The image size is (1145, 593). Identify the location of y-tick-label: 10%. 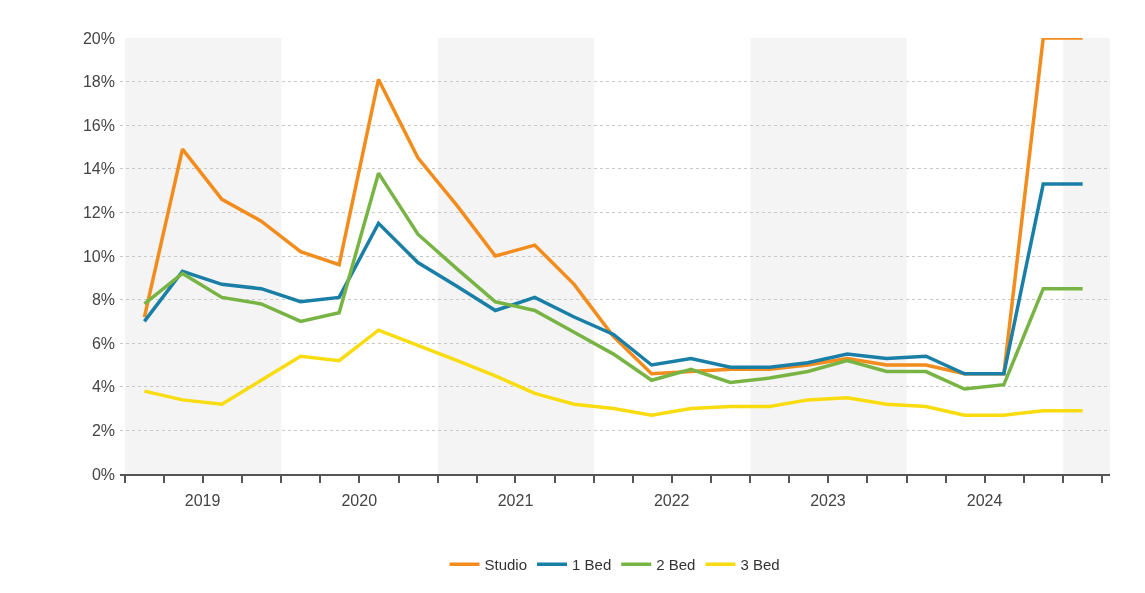
(98, 256).